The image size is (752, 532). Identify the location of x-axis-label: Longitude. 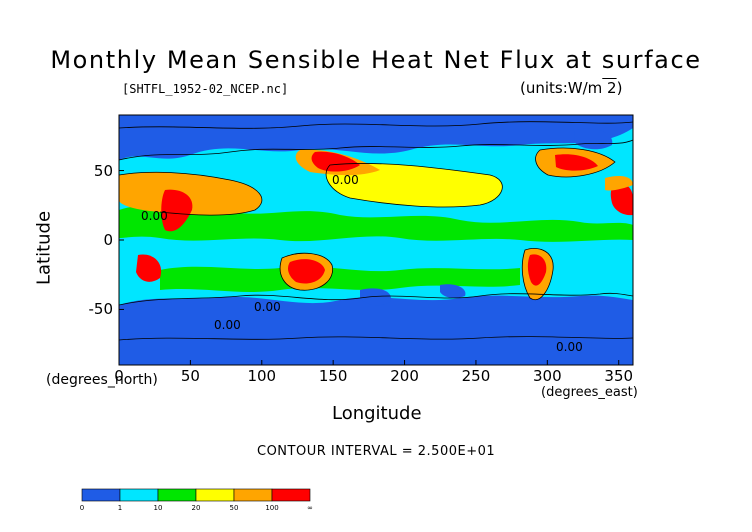
(377, 413).